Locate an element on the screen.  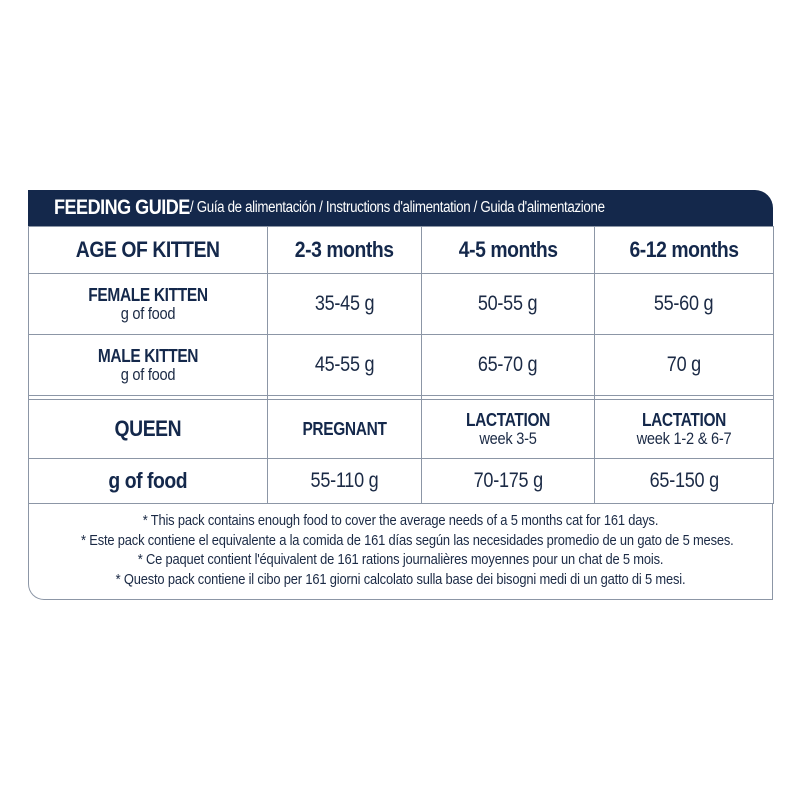
column-header: PREGNANT is located at coordinates (344, 429).